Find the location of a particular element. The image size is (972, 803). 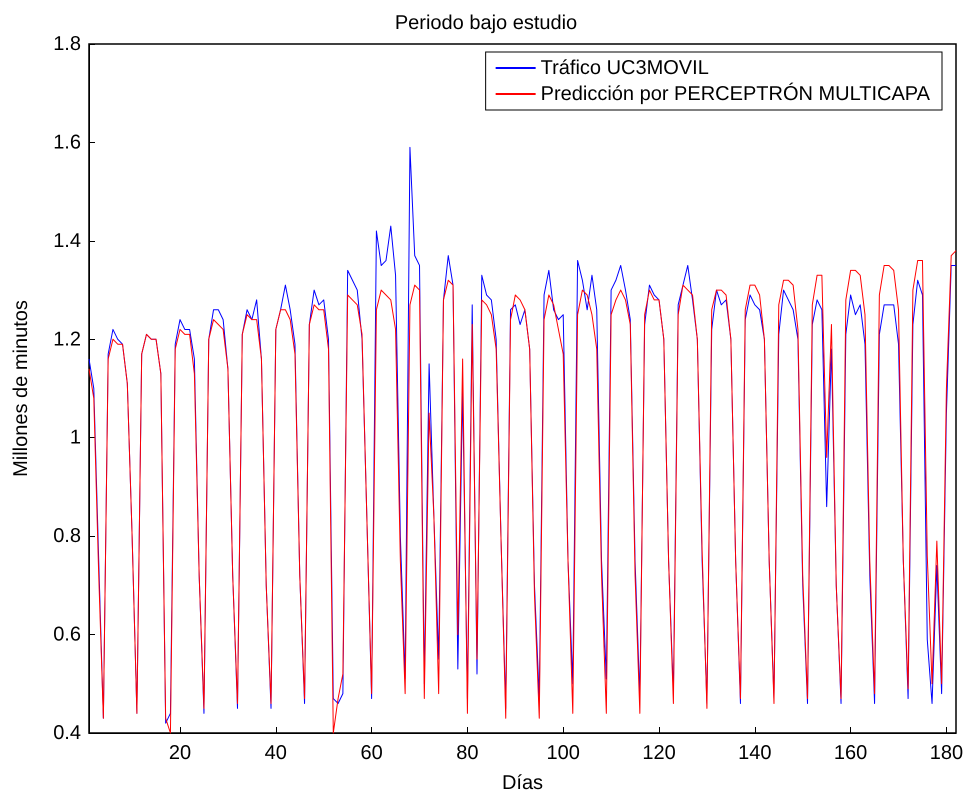

y-tick-label: 1.2 is located at coordinates (67, 339).